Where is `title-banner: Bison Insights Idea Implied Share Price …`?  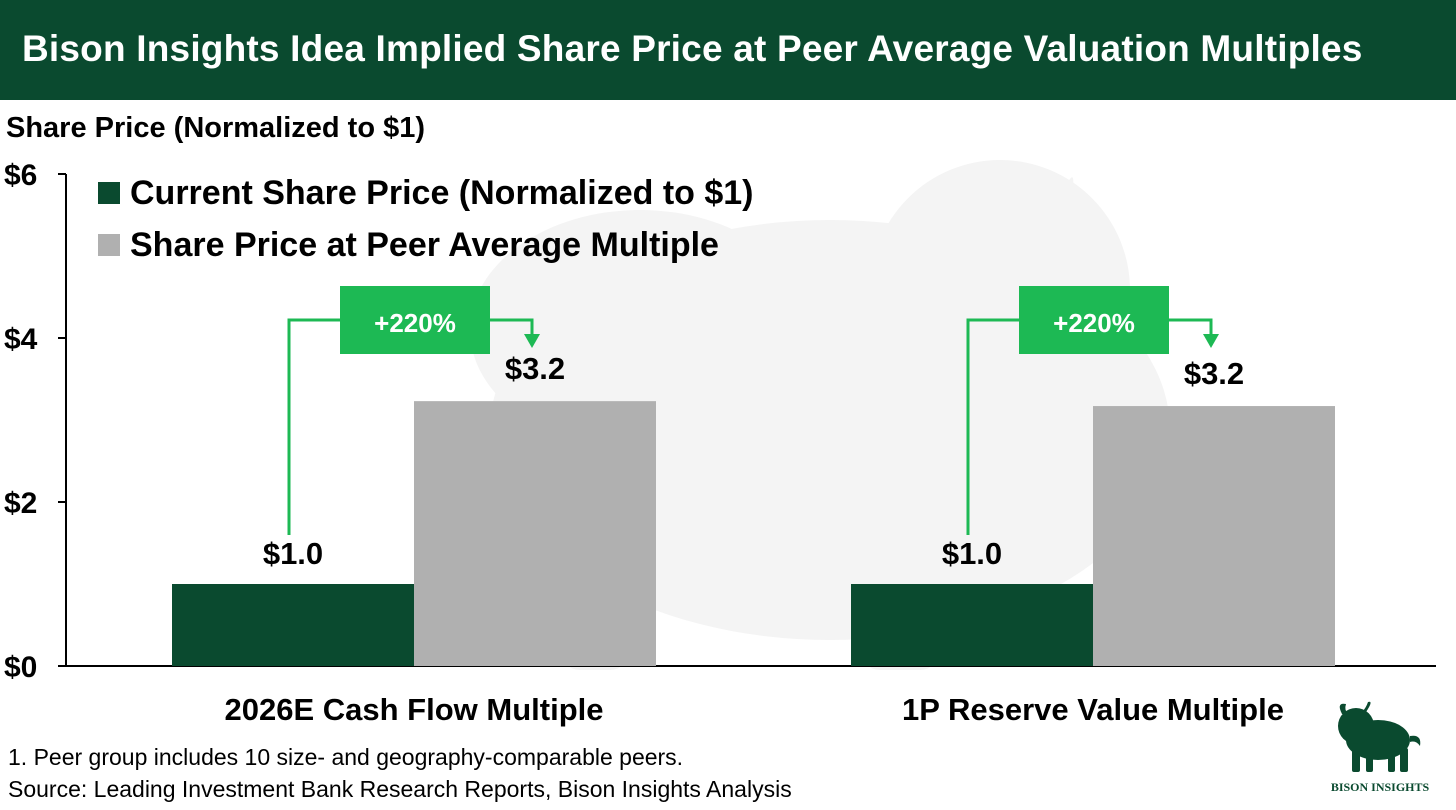 title-banner: Bison Insights Idea Implied Share Price … is located at coordinates (728, 50).